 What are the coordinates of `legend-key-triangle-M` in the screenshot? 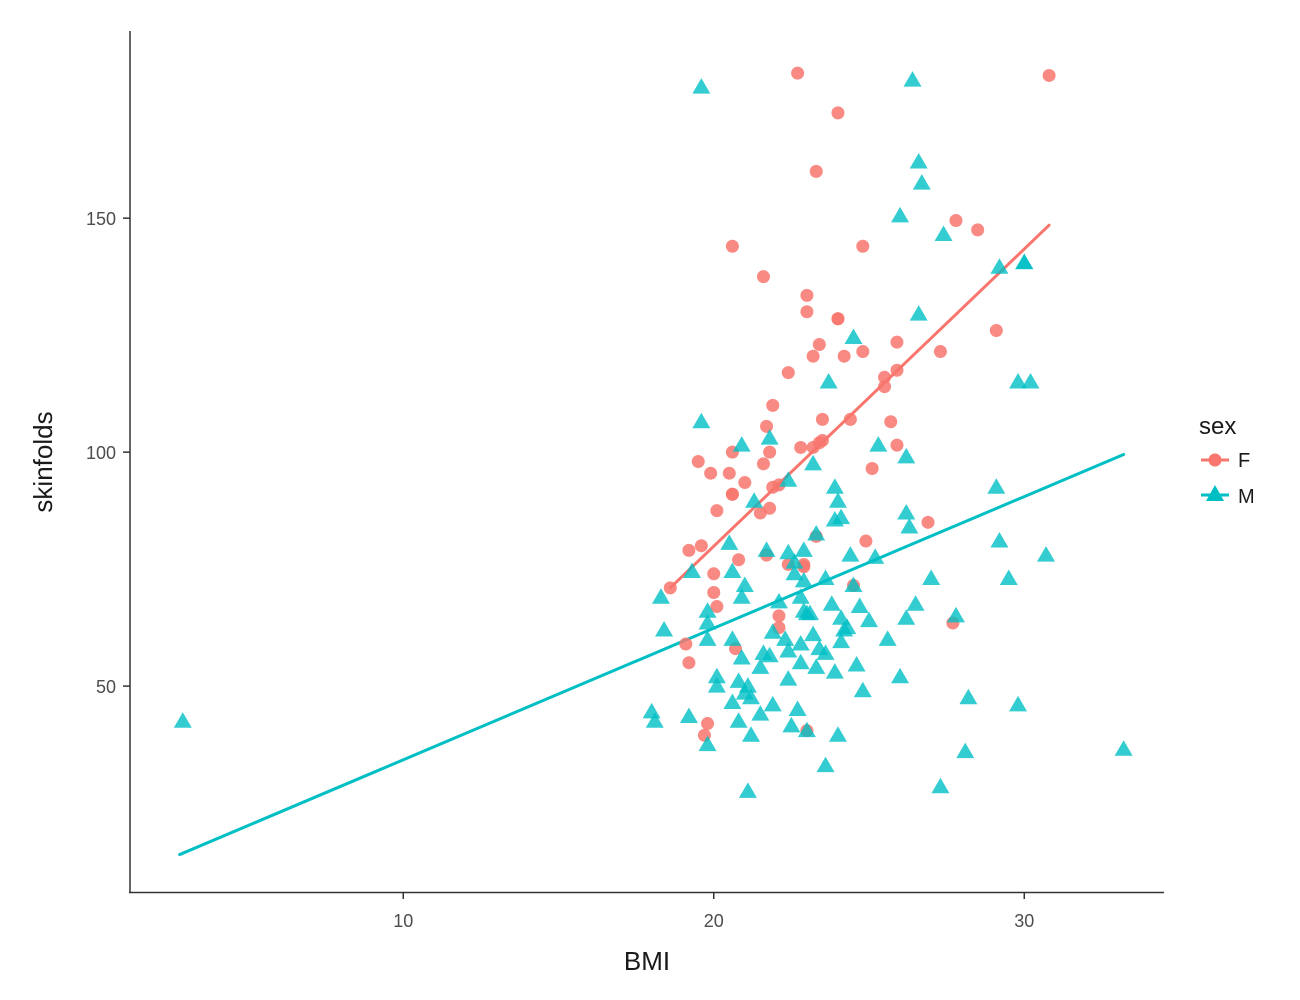 It's located at (1215, 493).